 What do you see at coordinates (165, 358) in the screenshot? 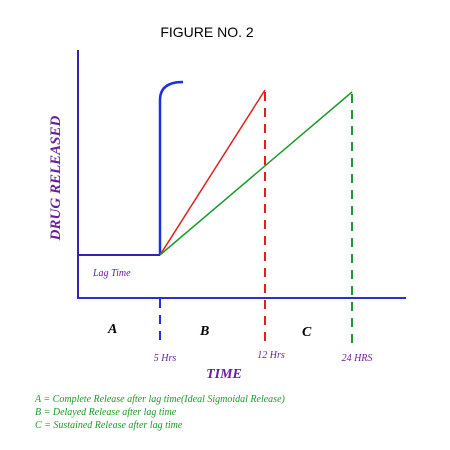
I see `time-mark: 5 Hrs` at bounding box center [165, 358].